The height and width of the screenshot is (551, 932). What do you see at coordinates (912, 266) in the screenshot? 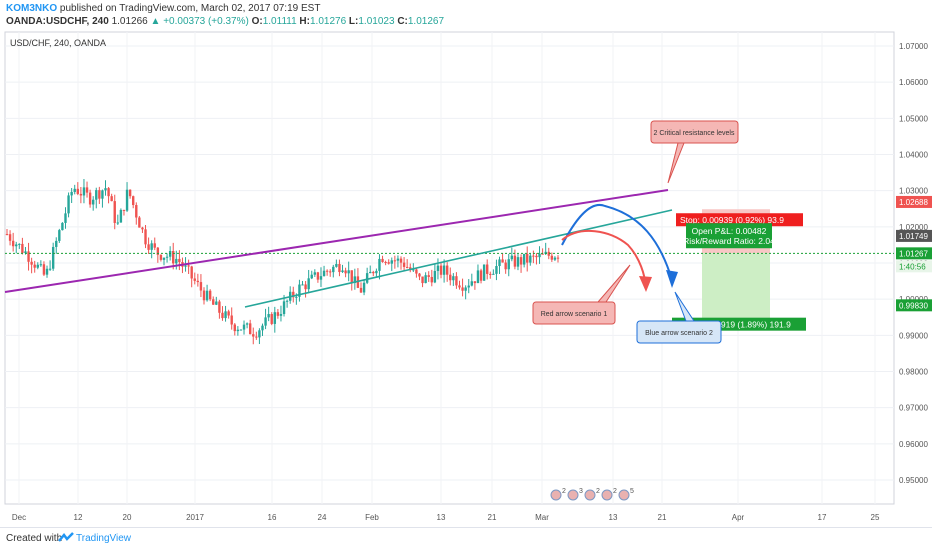
I see `countdown-label: 1:40:56` at bounding box center [912, 266].